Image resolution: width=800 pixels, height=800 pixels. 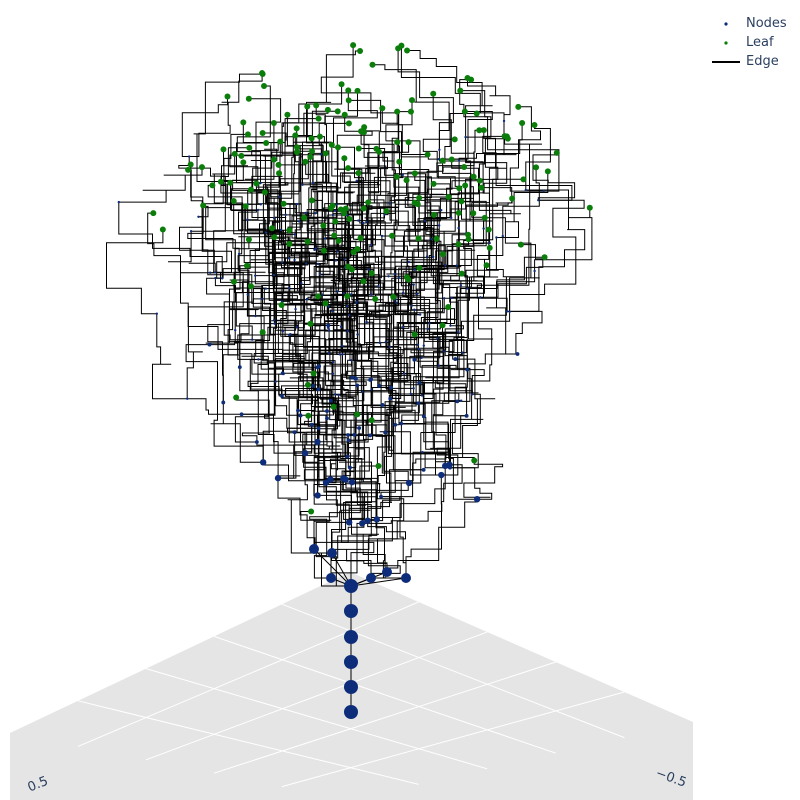 I want to click on legend-item-nodes: Nodes, so click(x=746, y=23).